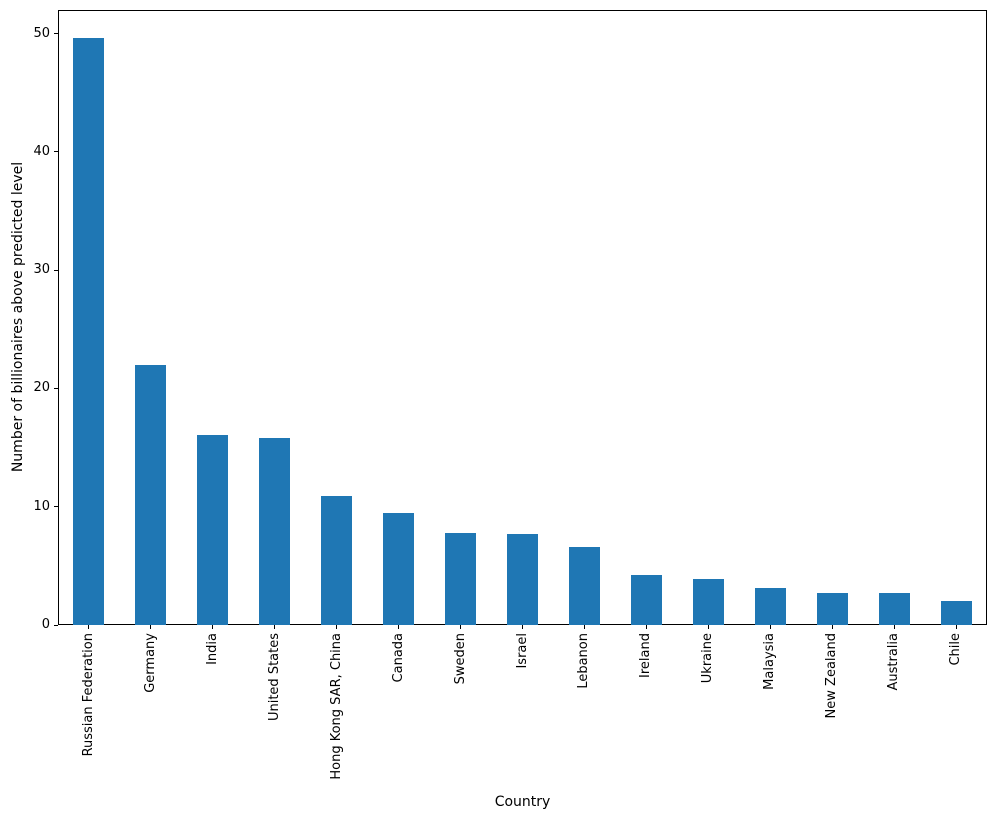  Describe the element at coordinates (45, 624) in the screenshot. I see `y-tick-label: 0` at that location.